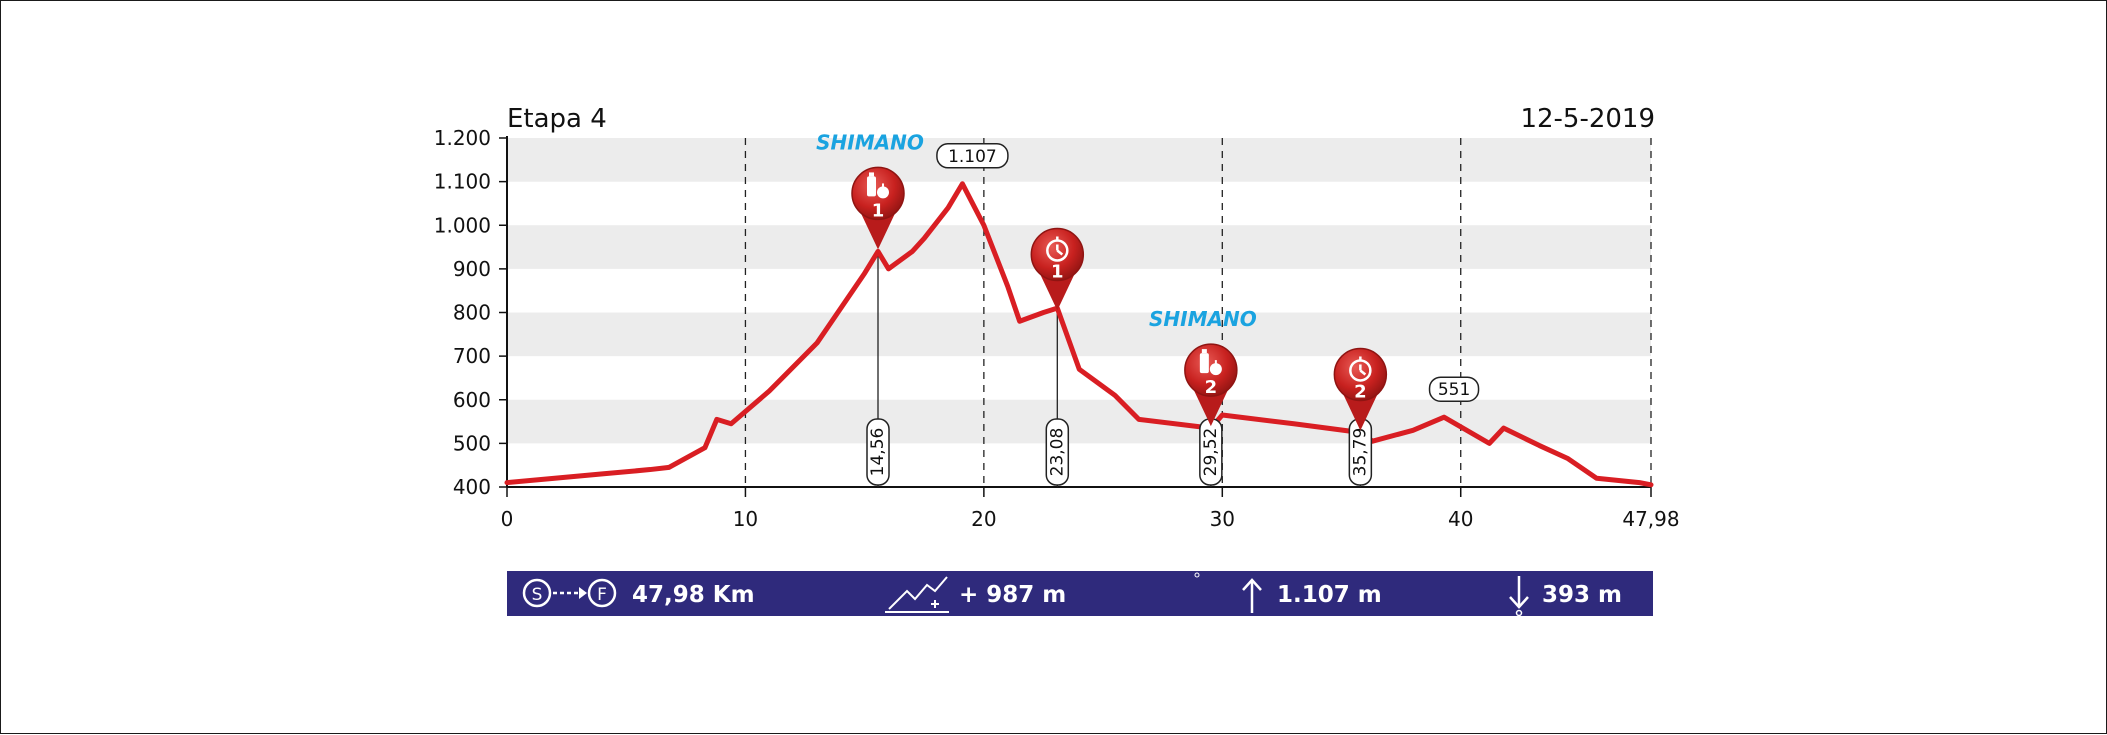 This screenshot has height=735, width=2107. Describe the element at coordinates (1222, 519) in the screenshot. I see `x-tick-label: 30` at that location.